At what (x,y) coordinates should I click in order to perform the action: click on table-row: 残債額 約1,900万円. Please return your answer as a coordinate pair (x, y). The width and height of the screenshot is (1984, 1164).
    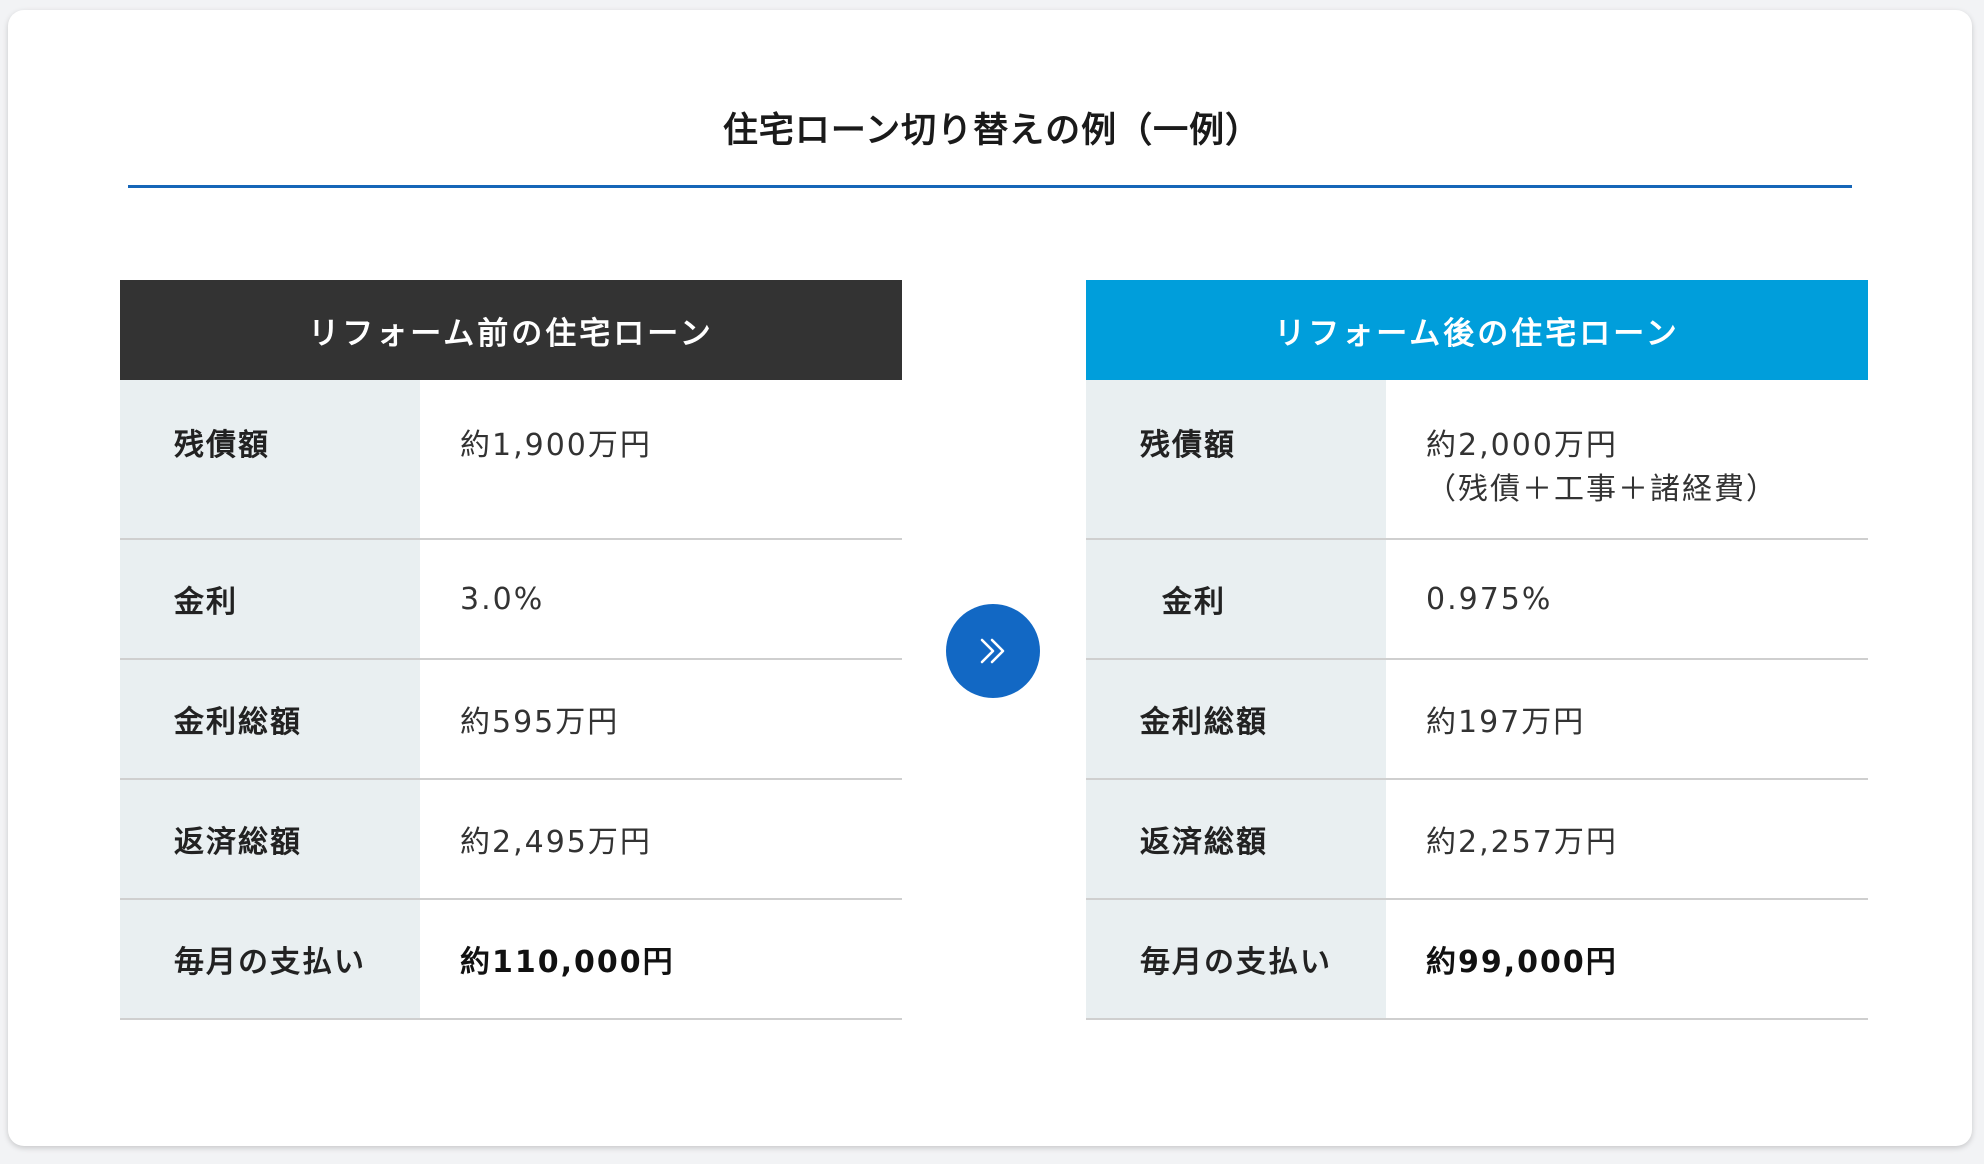
    Looking at the image, I should click on (511, 460).